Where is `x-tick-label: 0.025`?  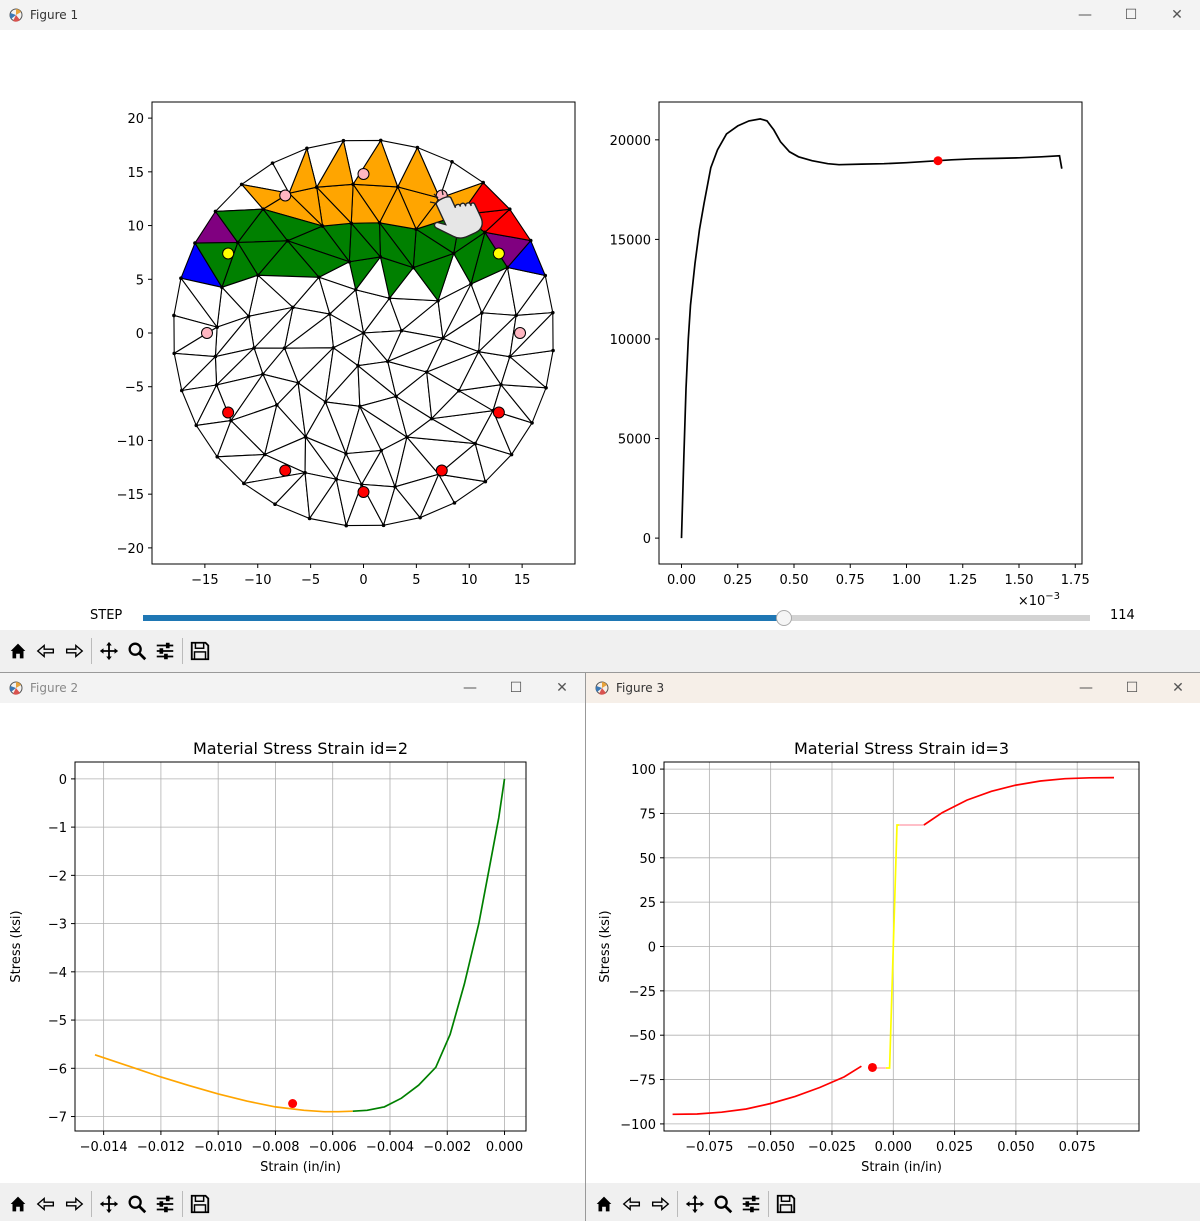 x-tick-label: 0.025 is located at coordinates (954, 1147).